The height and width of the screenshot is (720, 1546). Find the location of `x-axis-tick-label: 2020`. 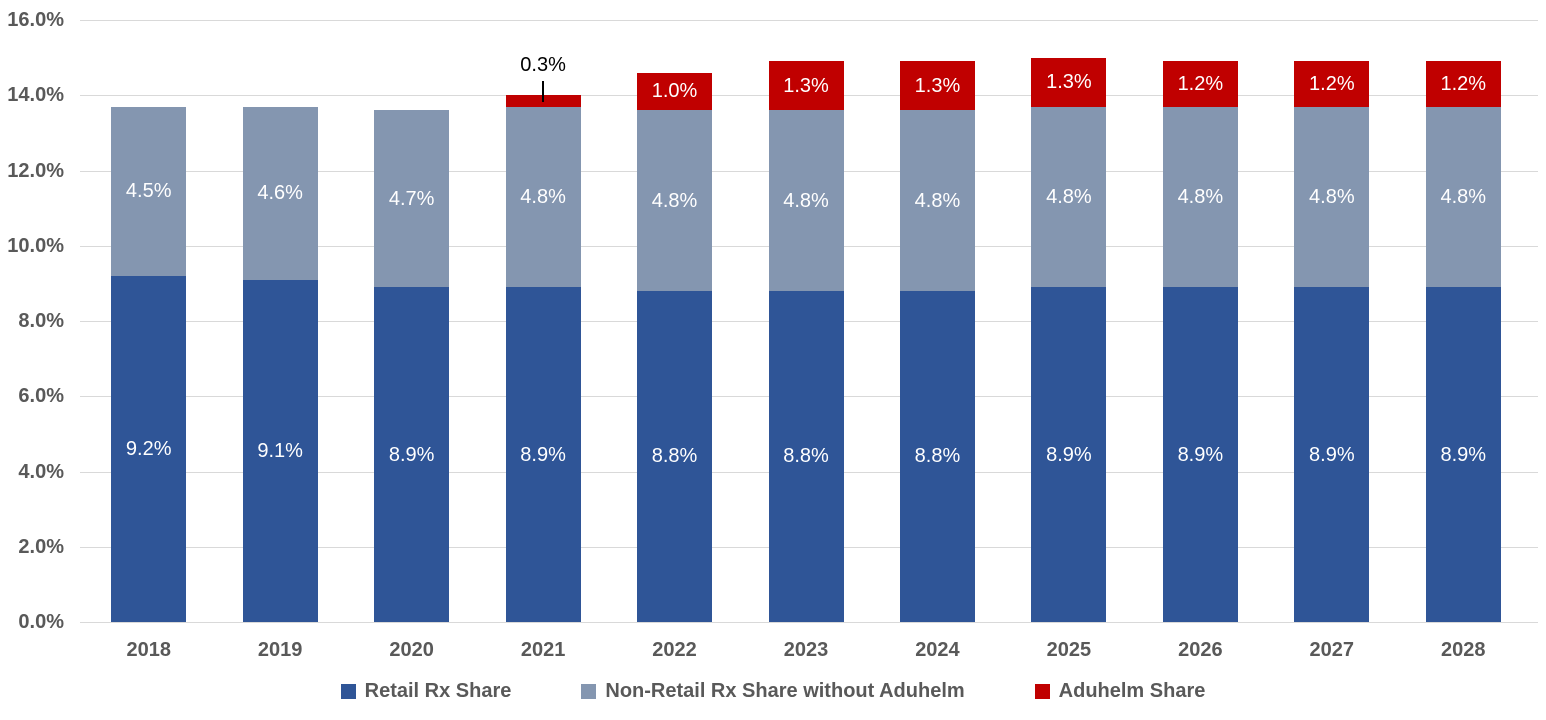

x-axis-tick-label: 2020 is located at coordinates (411, 650).